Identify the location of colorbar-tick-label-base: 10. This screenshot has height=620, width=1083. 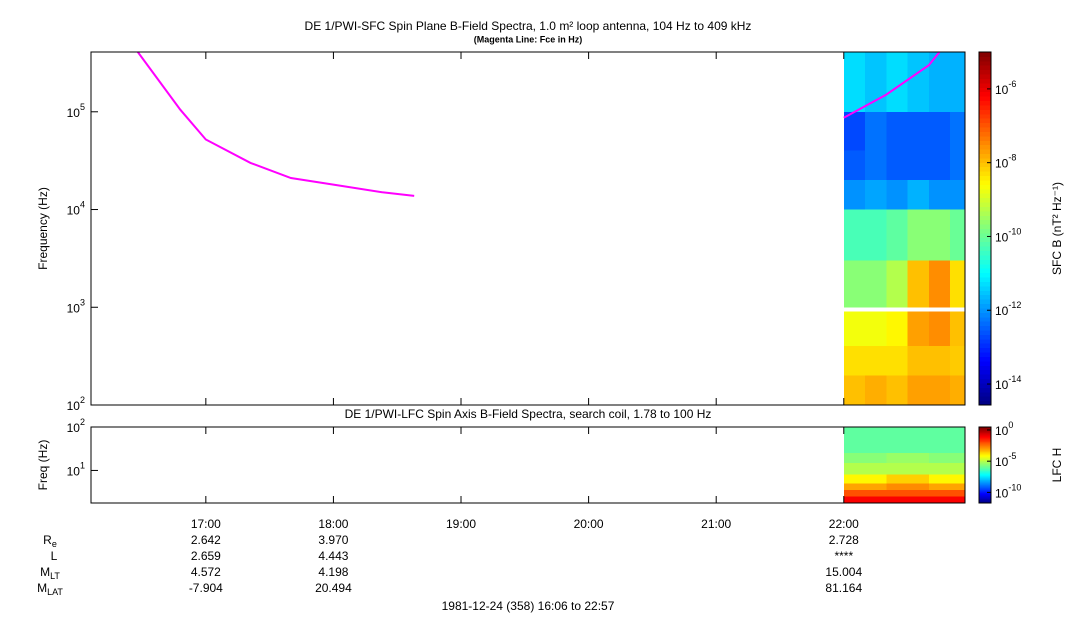
(1002, 431).